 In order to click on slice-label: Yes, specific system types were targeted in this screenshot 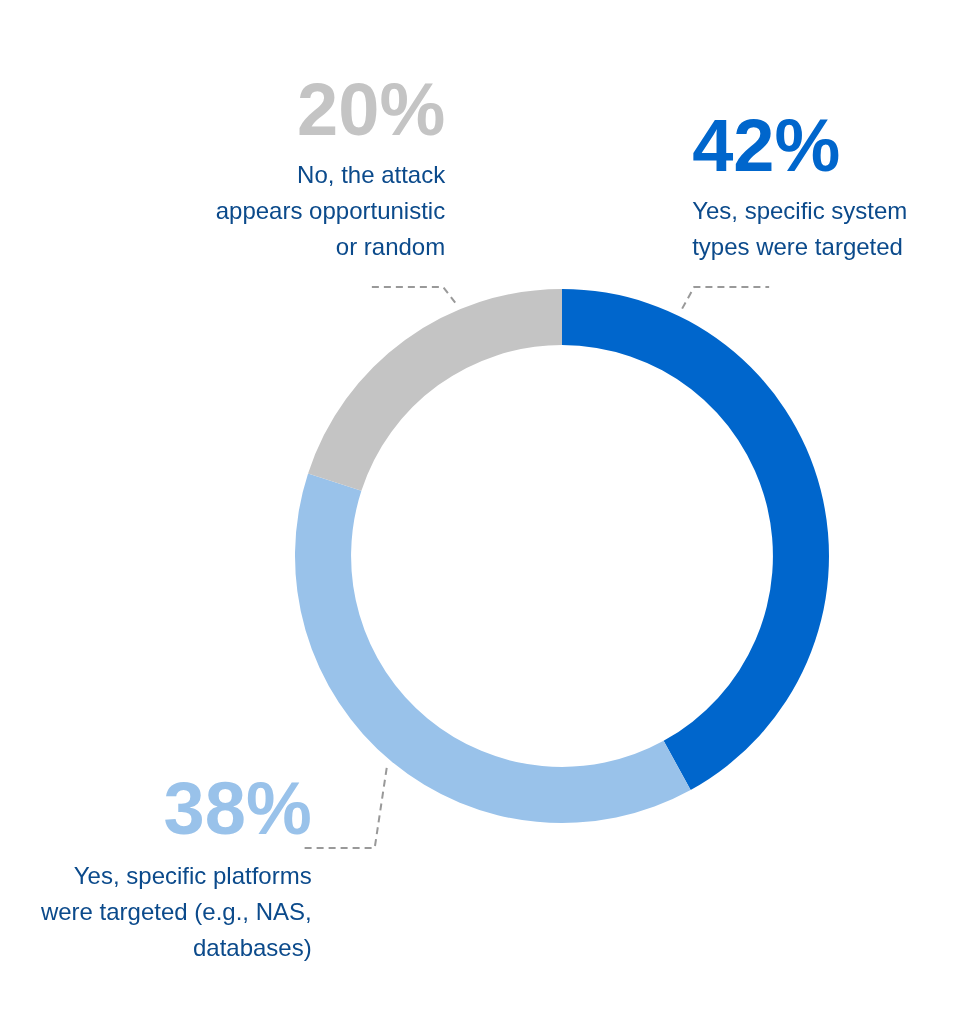, I will do `click(800, 228)`.